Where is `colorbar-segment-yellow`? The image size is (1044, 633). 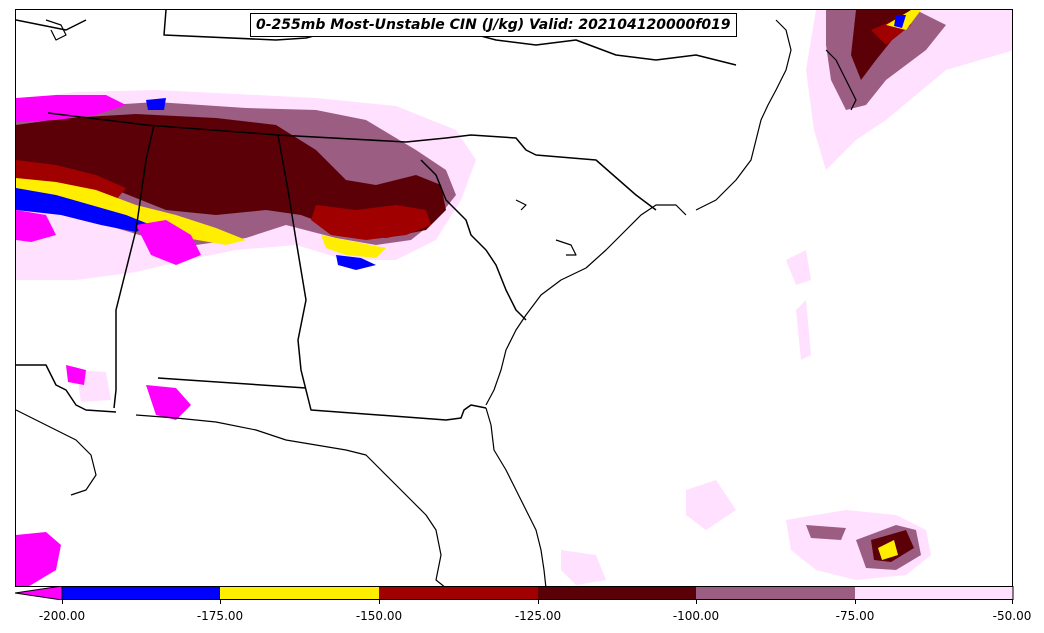
colorbar-segment-yellow is located at coordinates (299, 593).